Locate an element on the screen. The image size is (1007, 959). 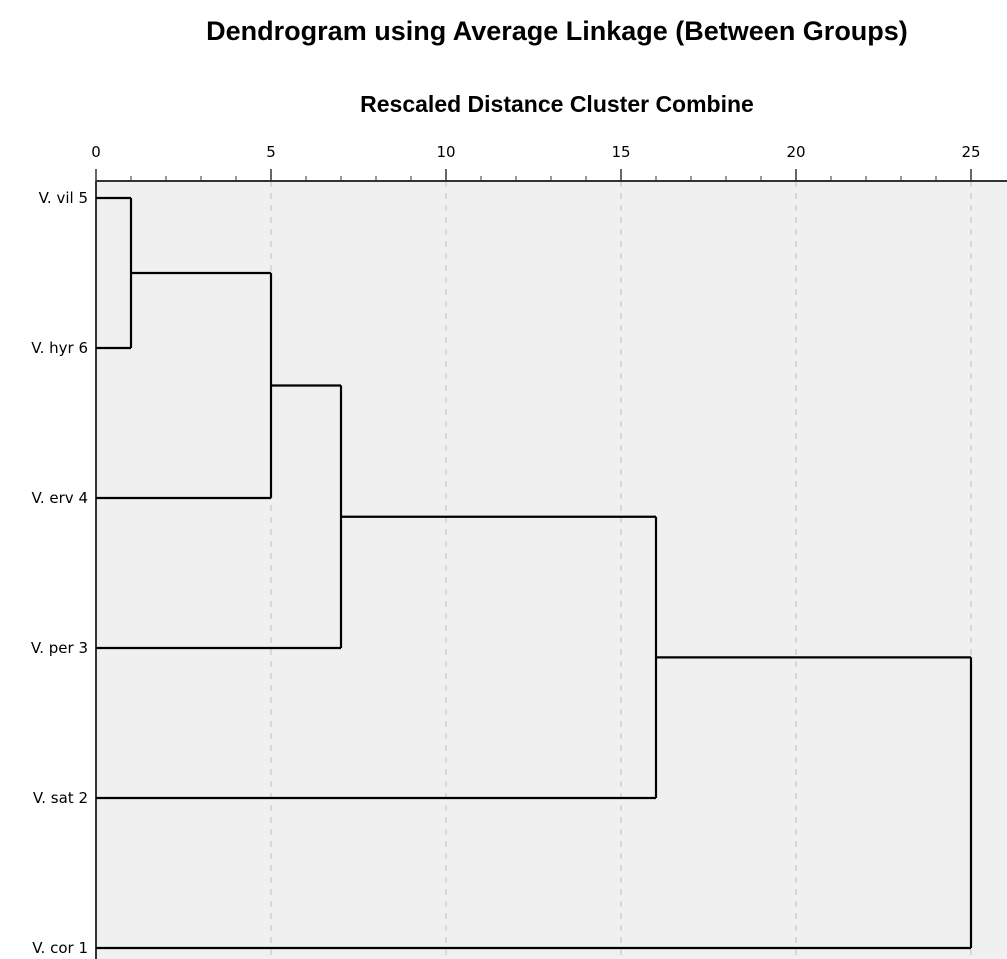
leaf-label: V. vil 5 is located at coordinates (63, 198).